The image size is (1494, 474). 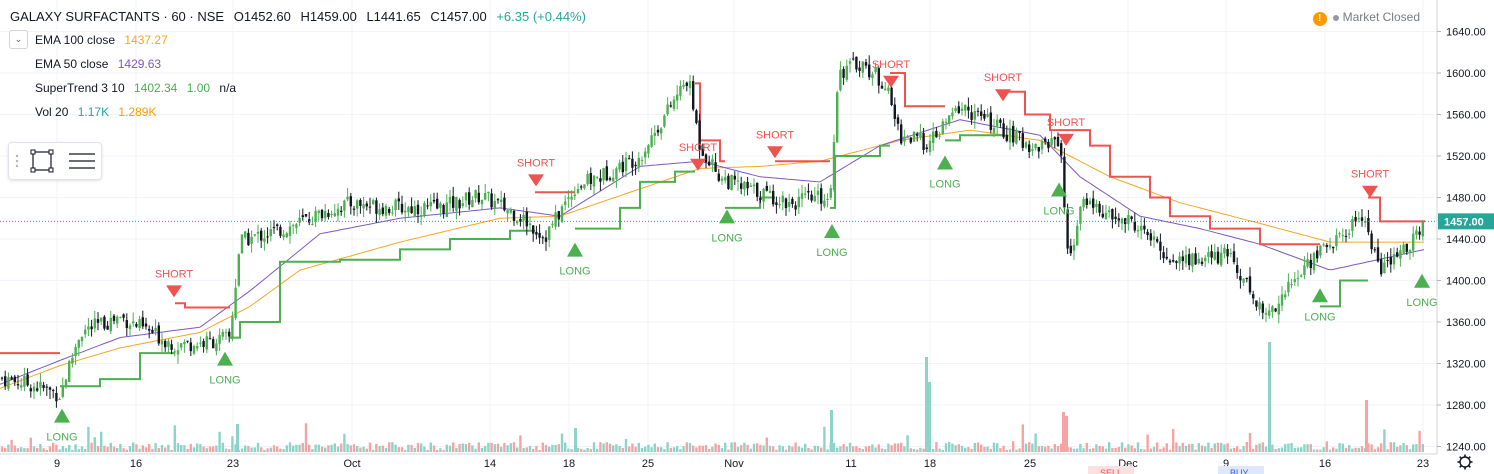 I want to click on collapse-legend-button: ⌄, so click(x=18, y=39).